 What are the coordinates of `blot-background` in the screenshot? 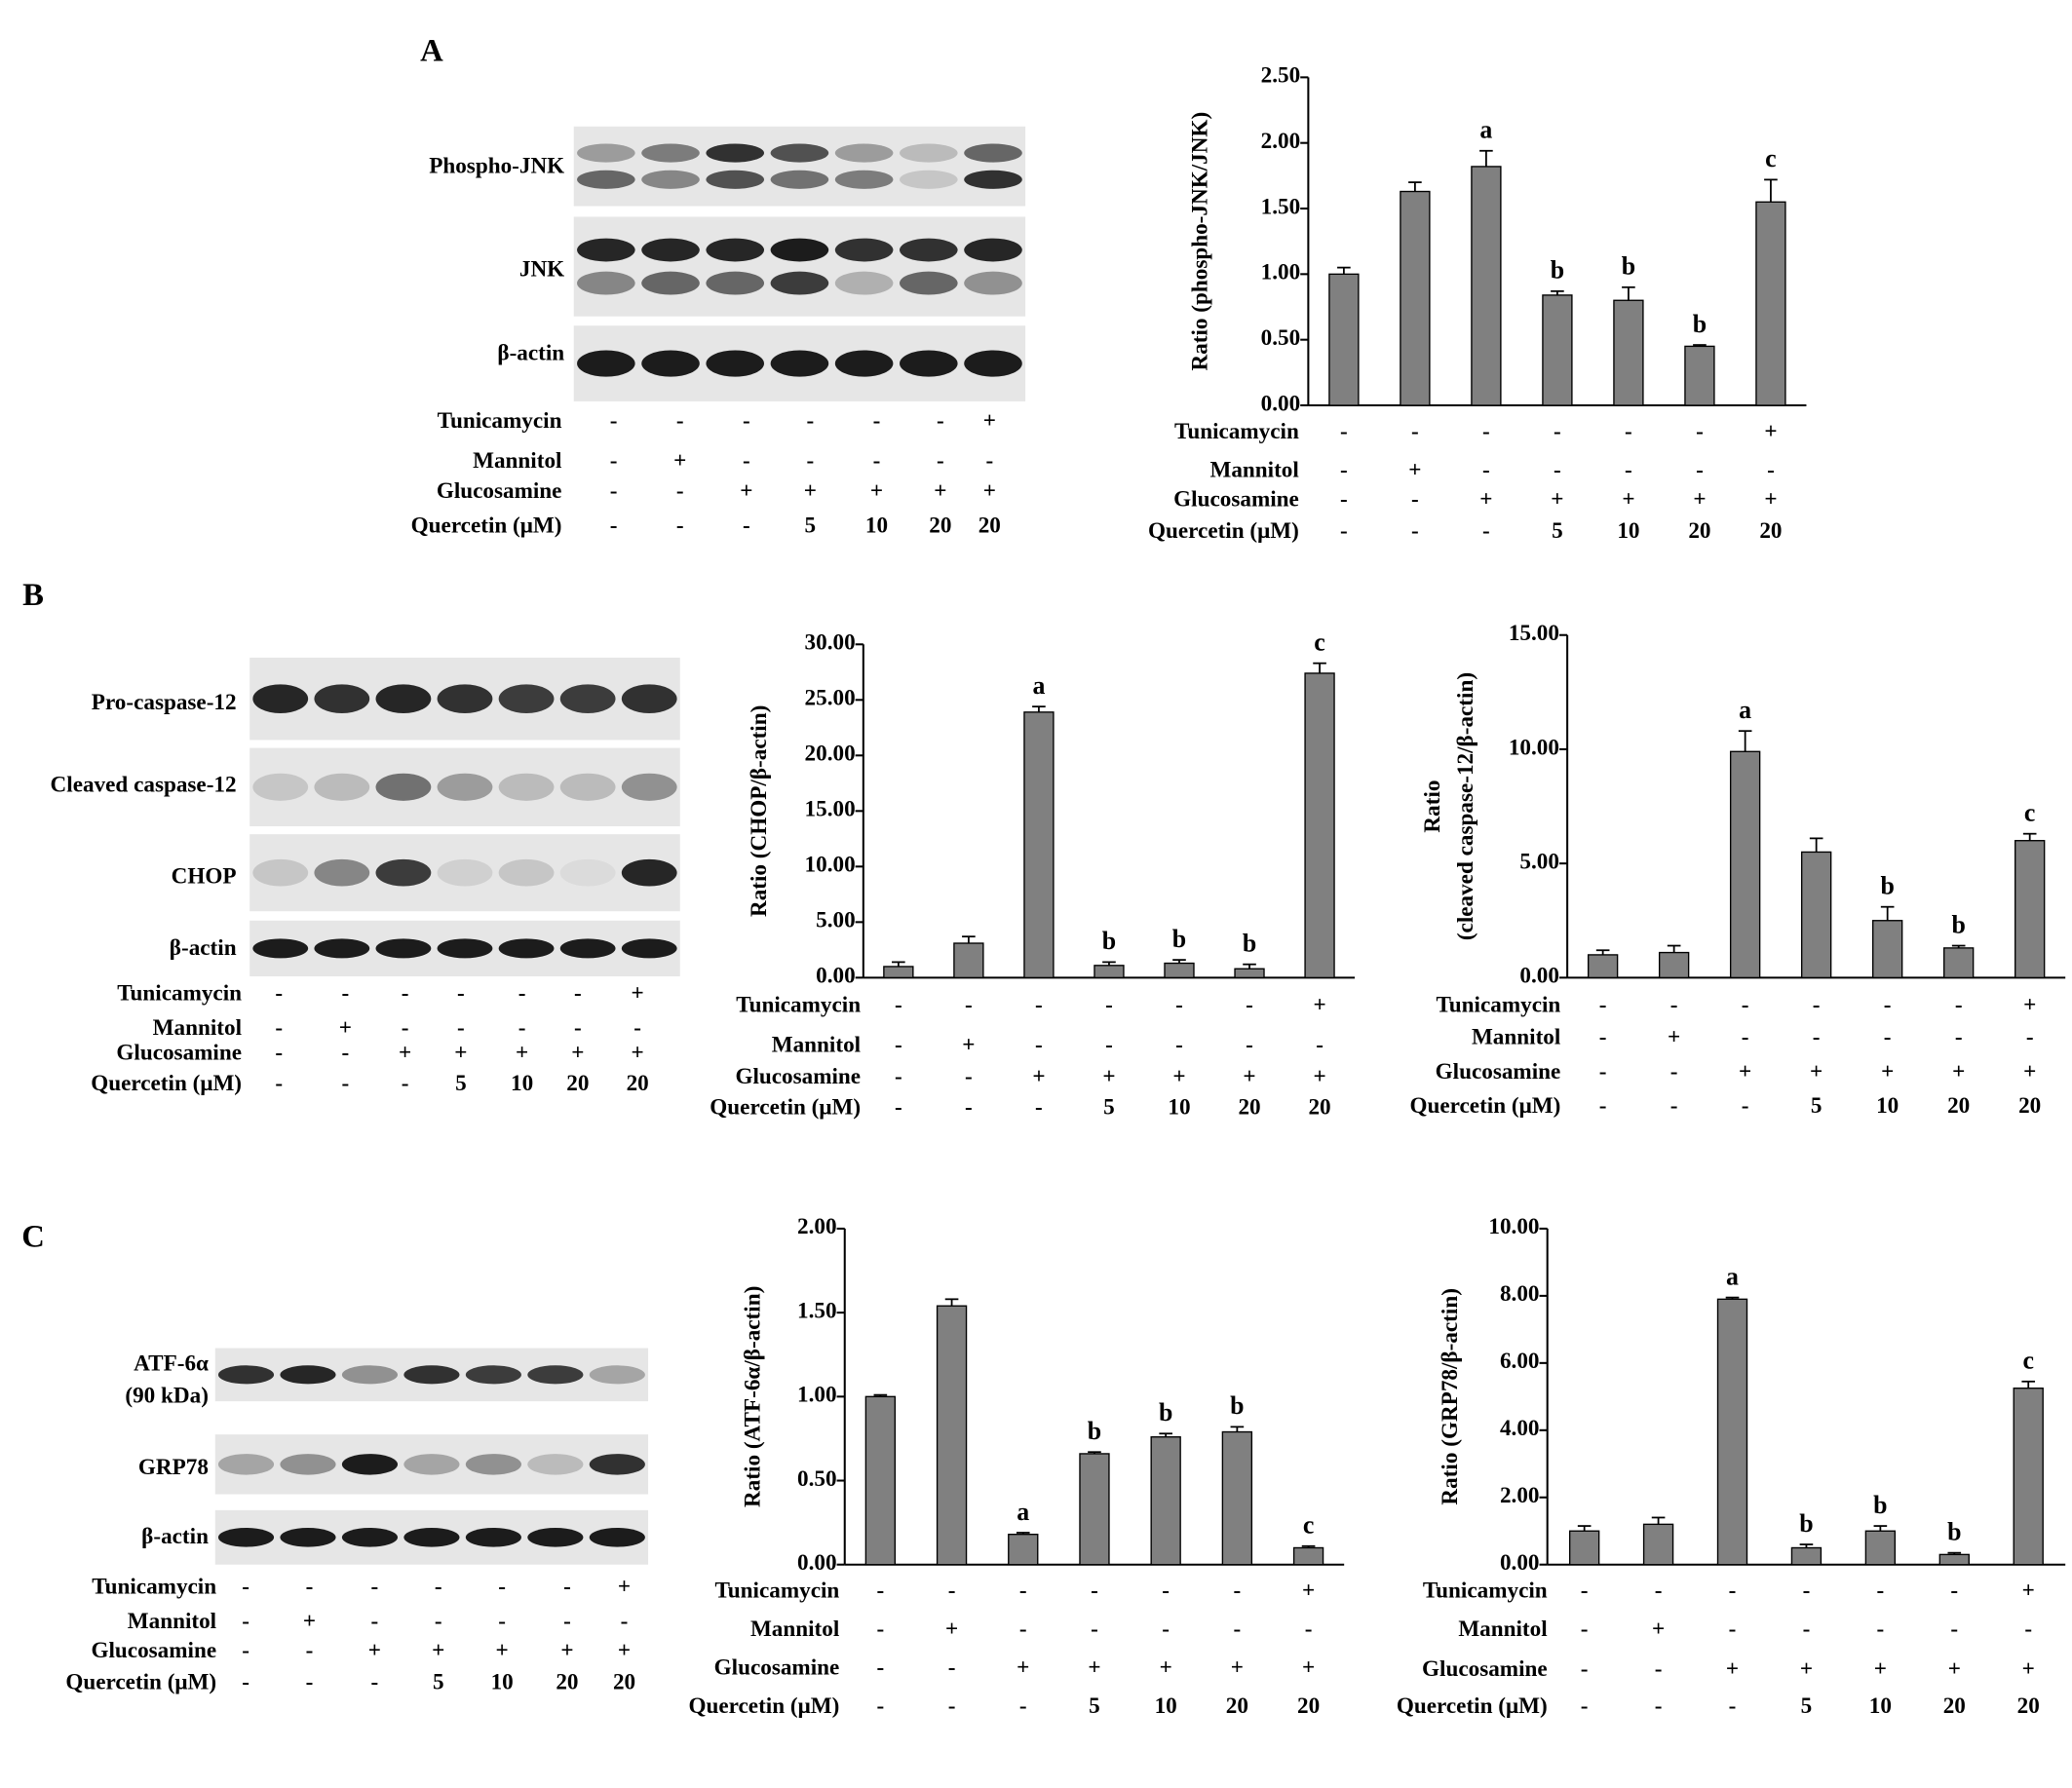 It's located at (431, 1464).